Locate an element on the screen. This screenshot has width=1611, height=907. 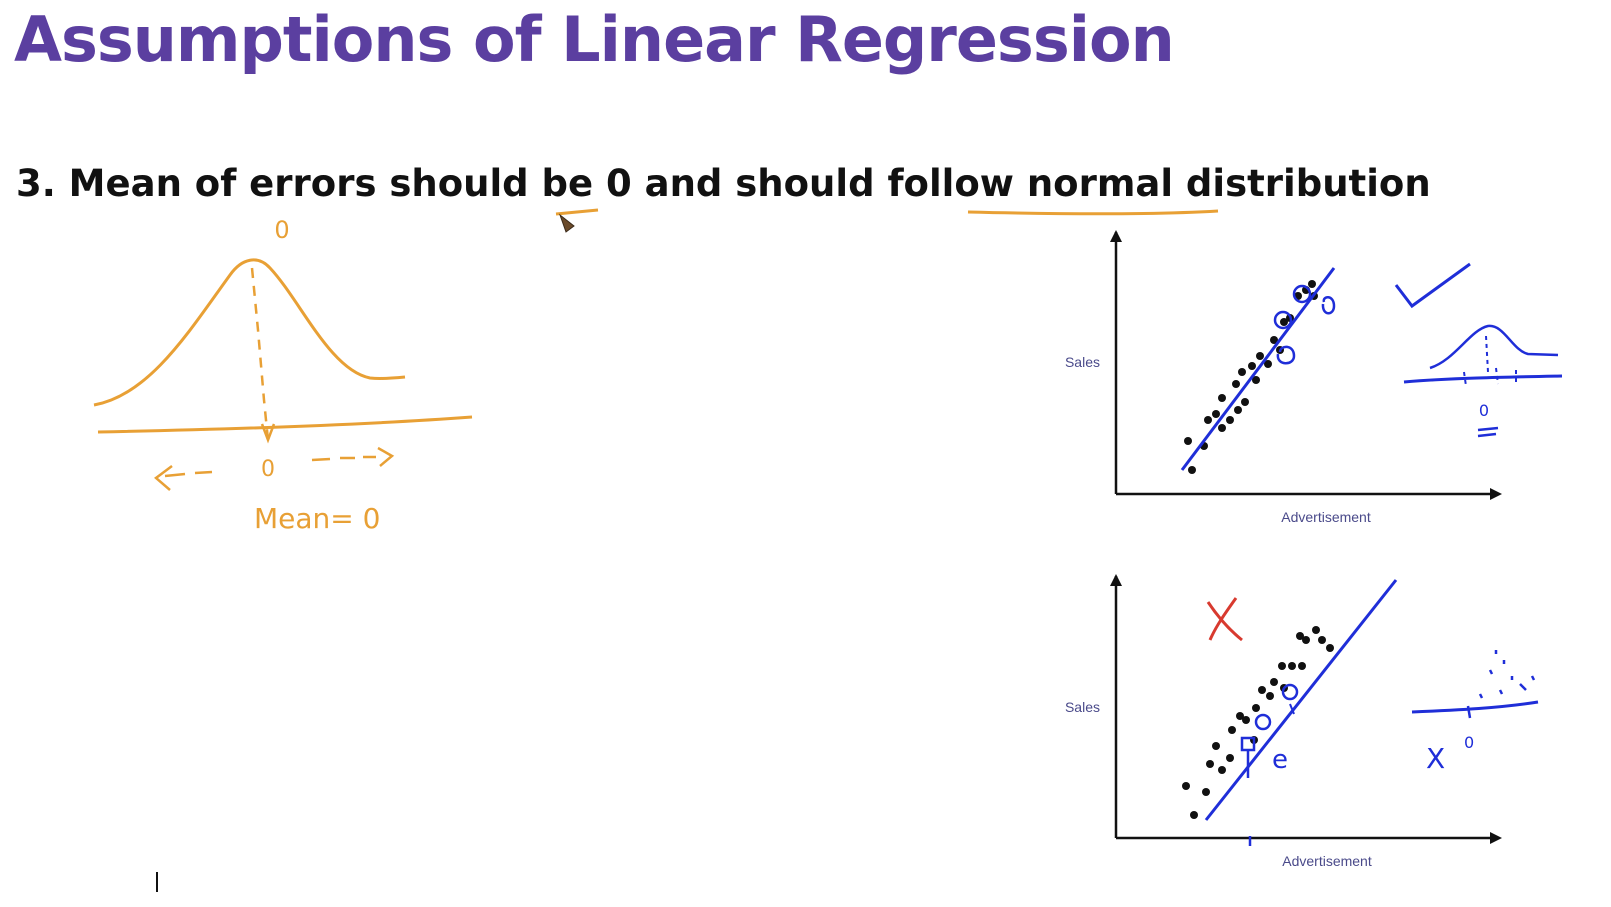
distribution-zero-label: 0 is located at coordinates (1484, 410).